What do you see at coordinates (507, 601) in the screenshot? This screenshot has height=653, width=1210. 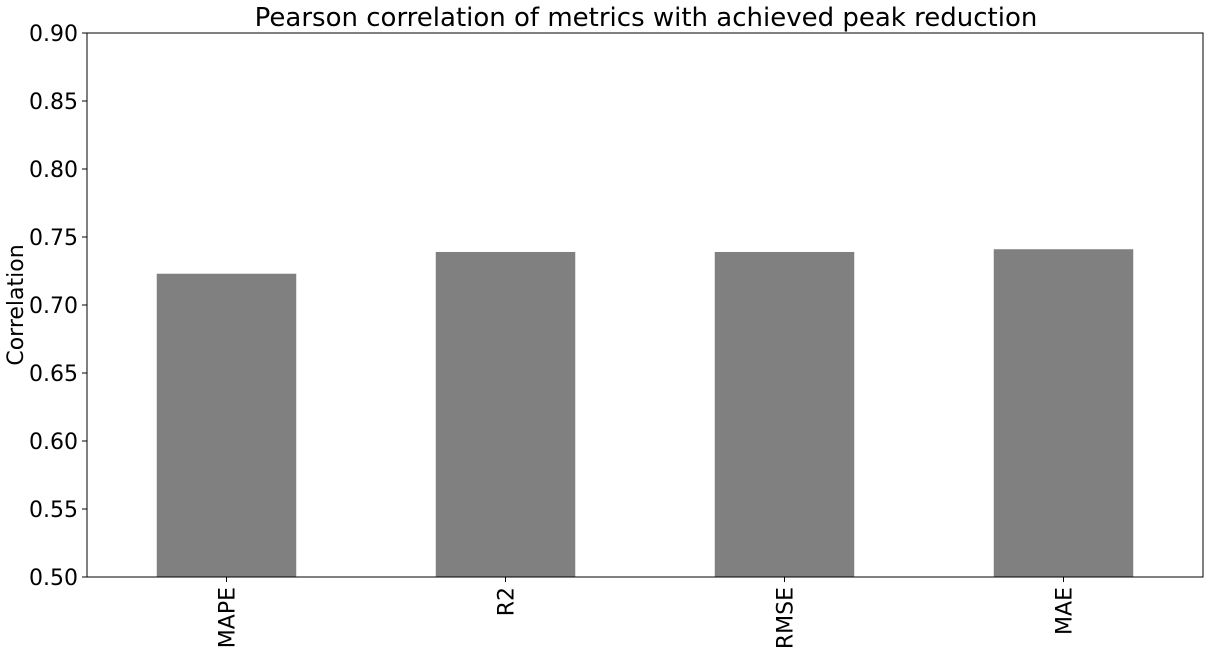 I see `x-tick-label-r2: R2` at bounding box center [507, 601].